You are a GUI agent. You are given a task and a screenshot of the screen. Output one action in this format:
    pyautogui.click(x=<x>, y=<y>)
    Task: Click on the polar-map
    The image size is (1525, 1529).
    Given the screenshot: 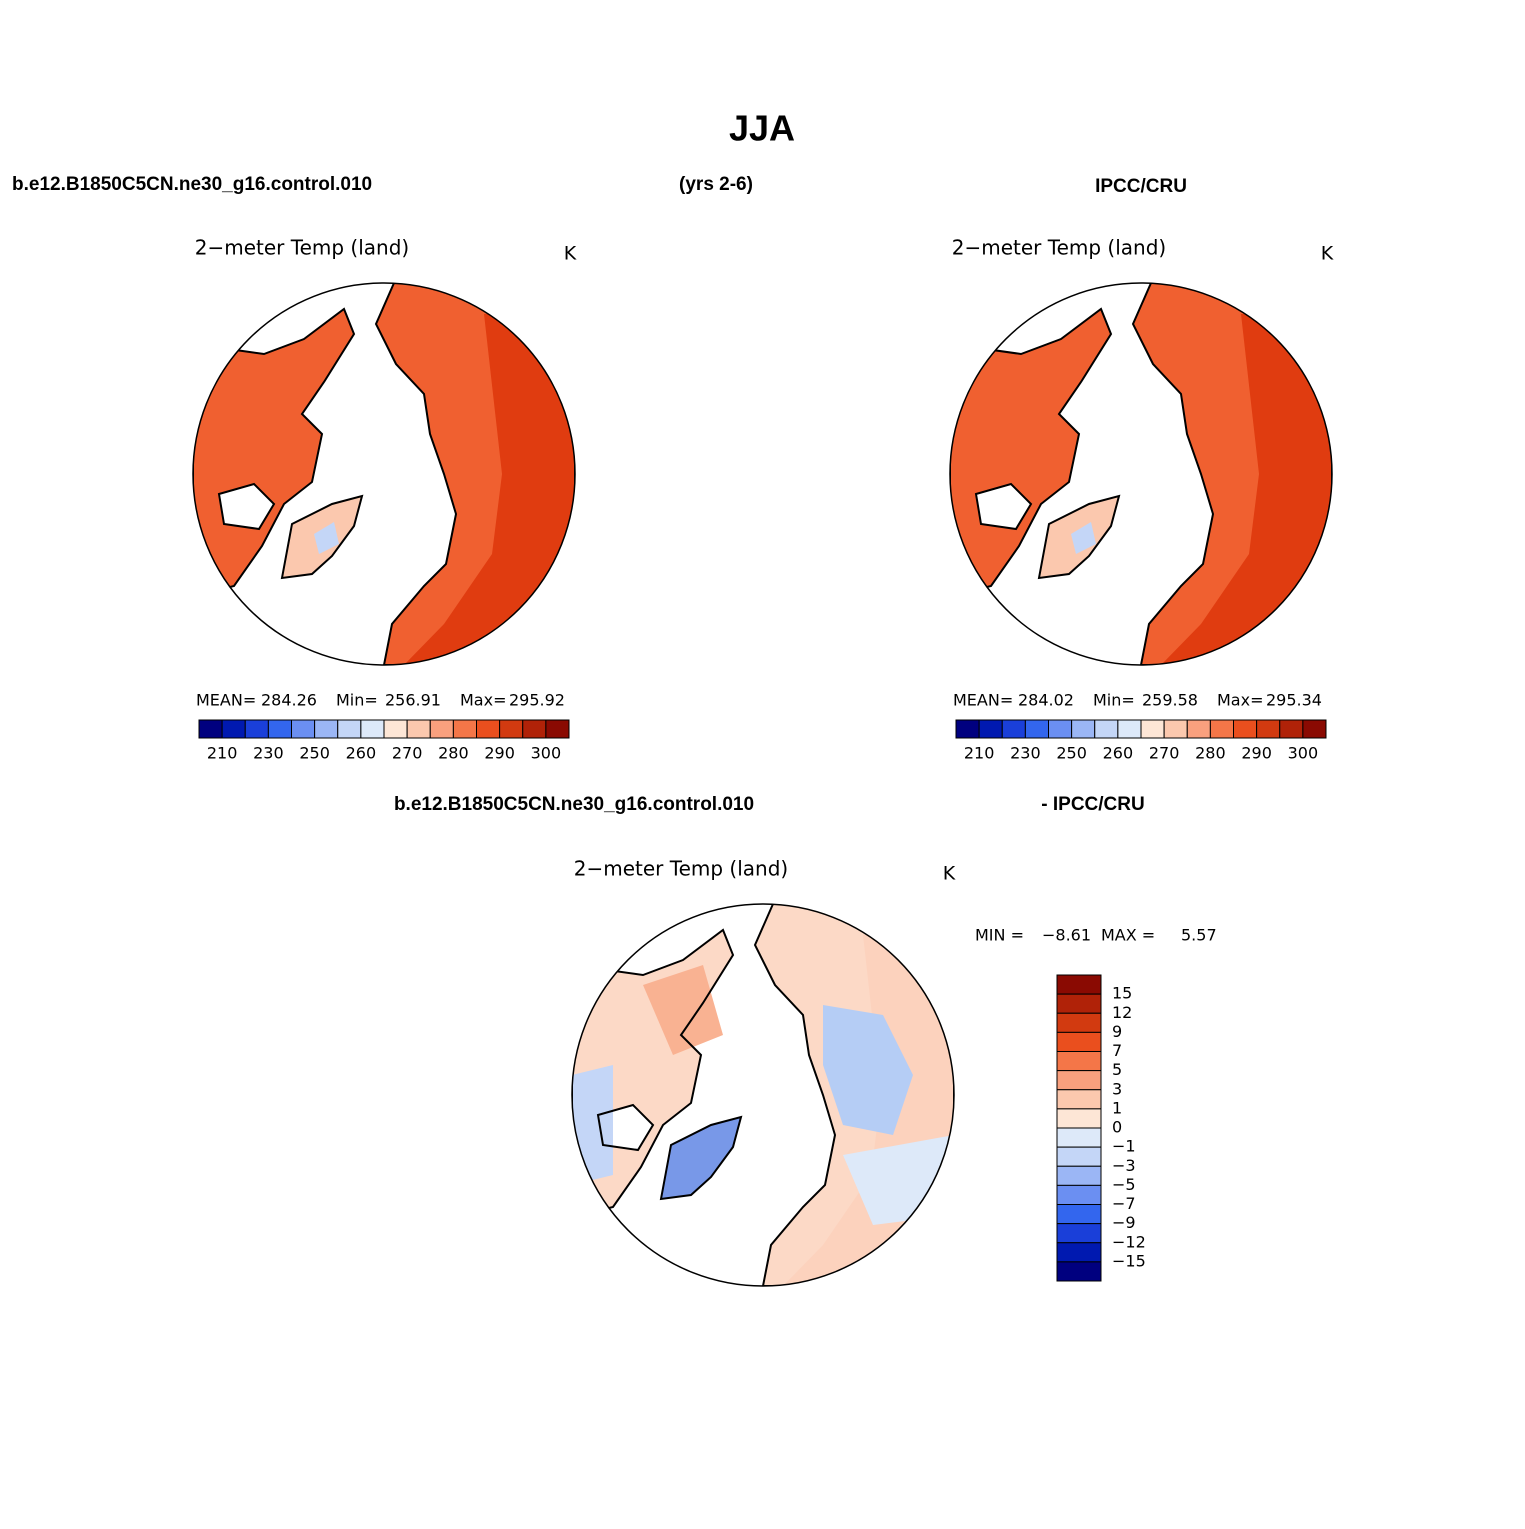 What is the action you would take?
    pyautogui.click(x=763, y=1095)
    